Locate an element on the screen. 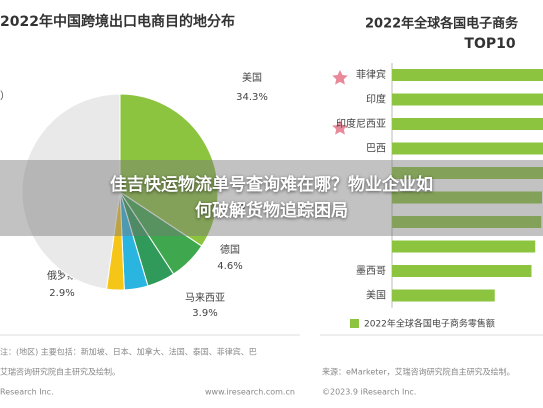  legend-label: 2022年全球各国电子商务零售额 is located at coordinates (429, 324).